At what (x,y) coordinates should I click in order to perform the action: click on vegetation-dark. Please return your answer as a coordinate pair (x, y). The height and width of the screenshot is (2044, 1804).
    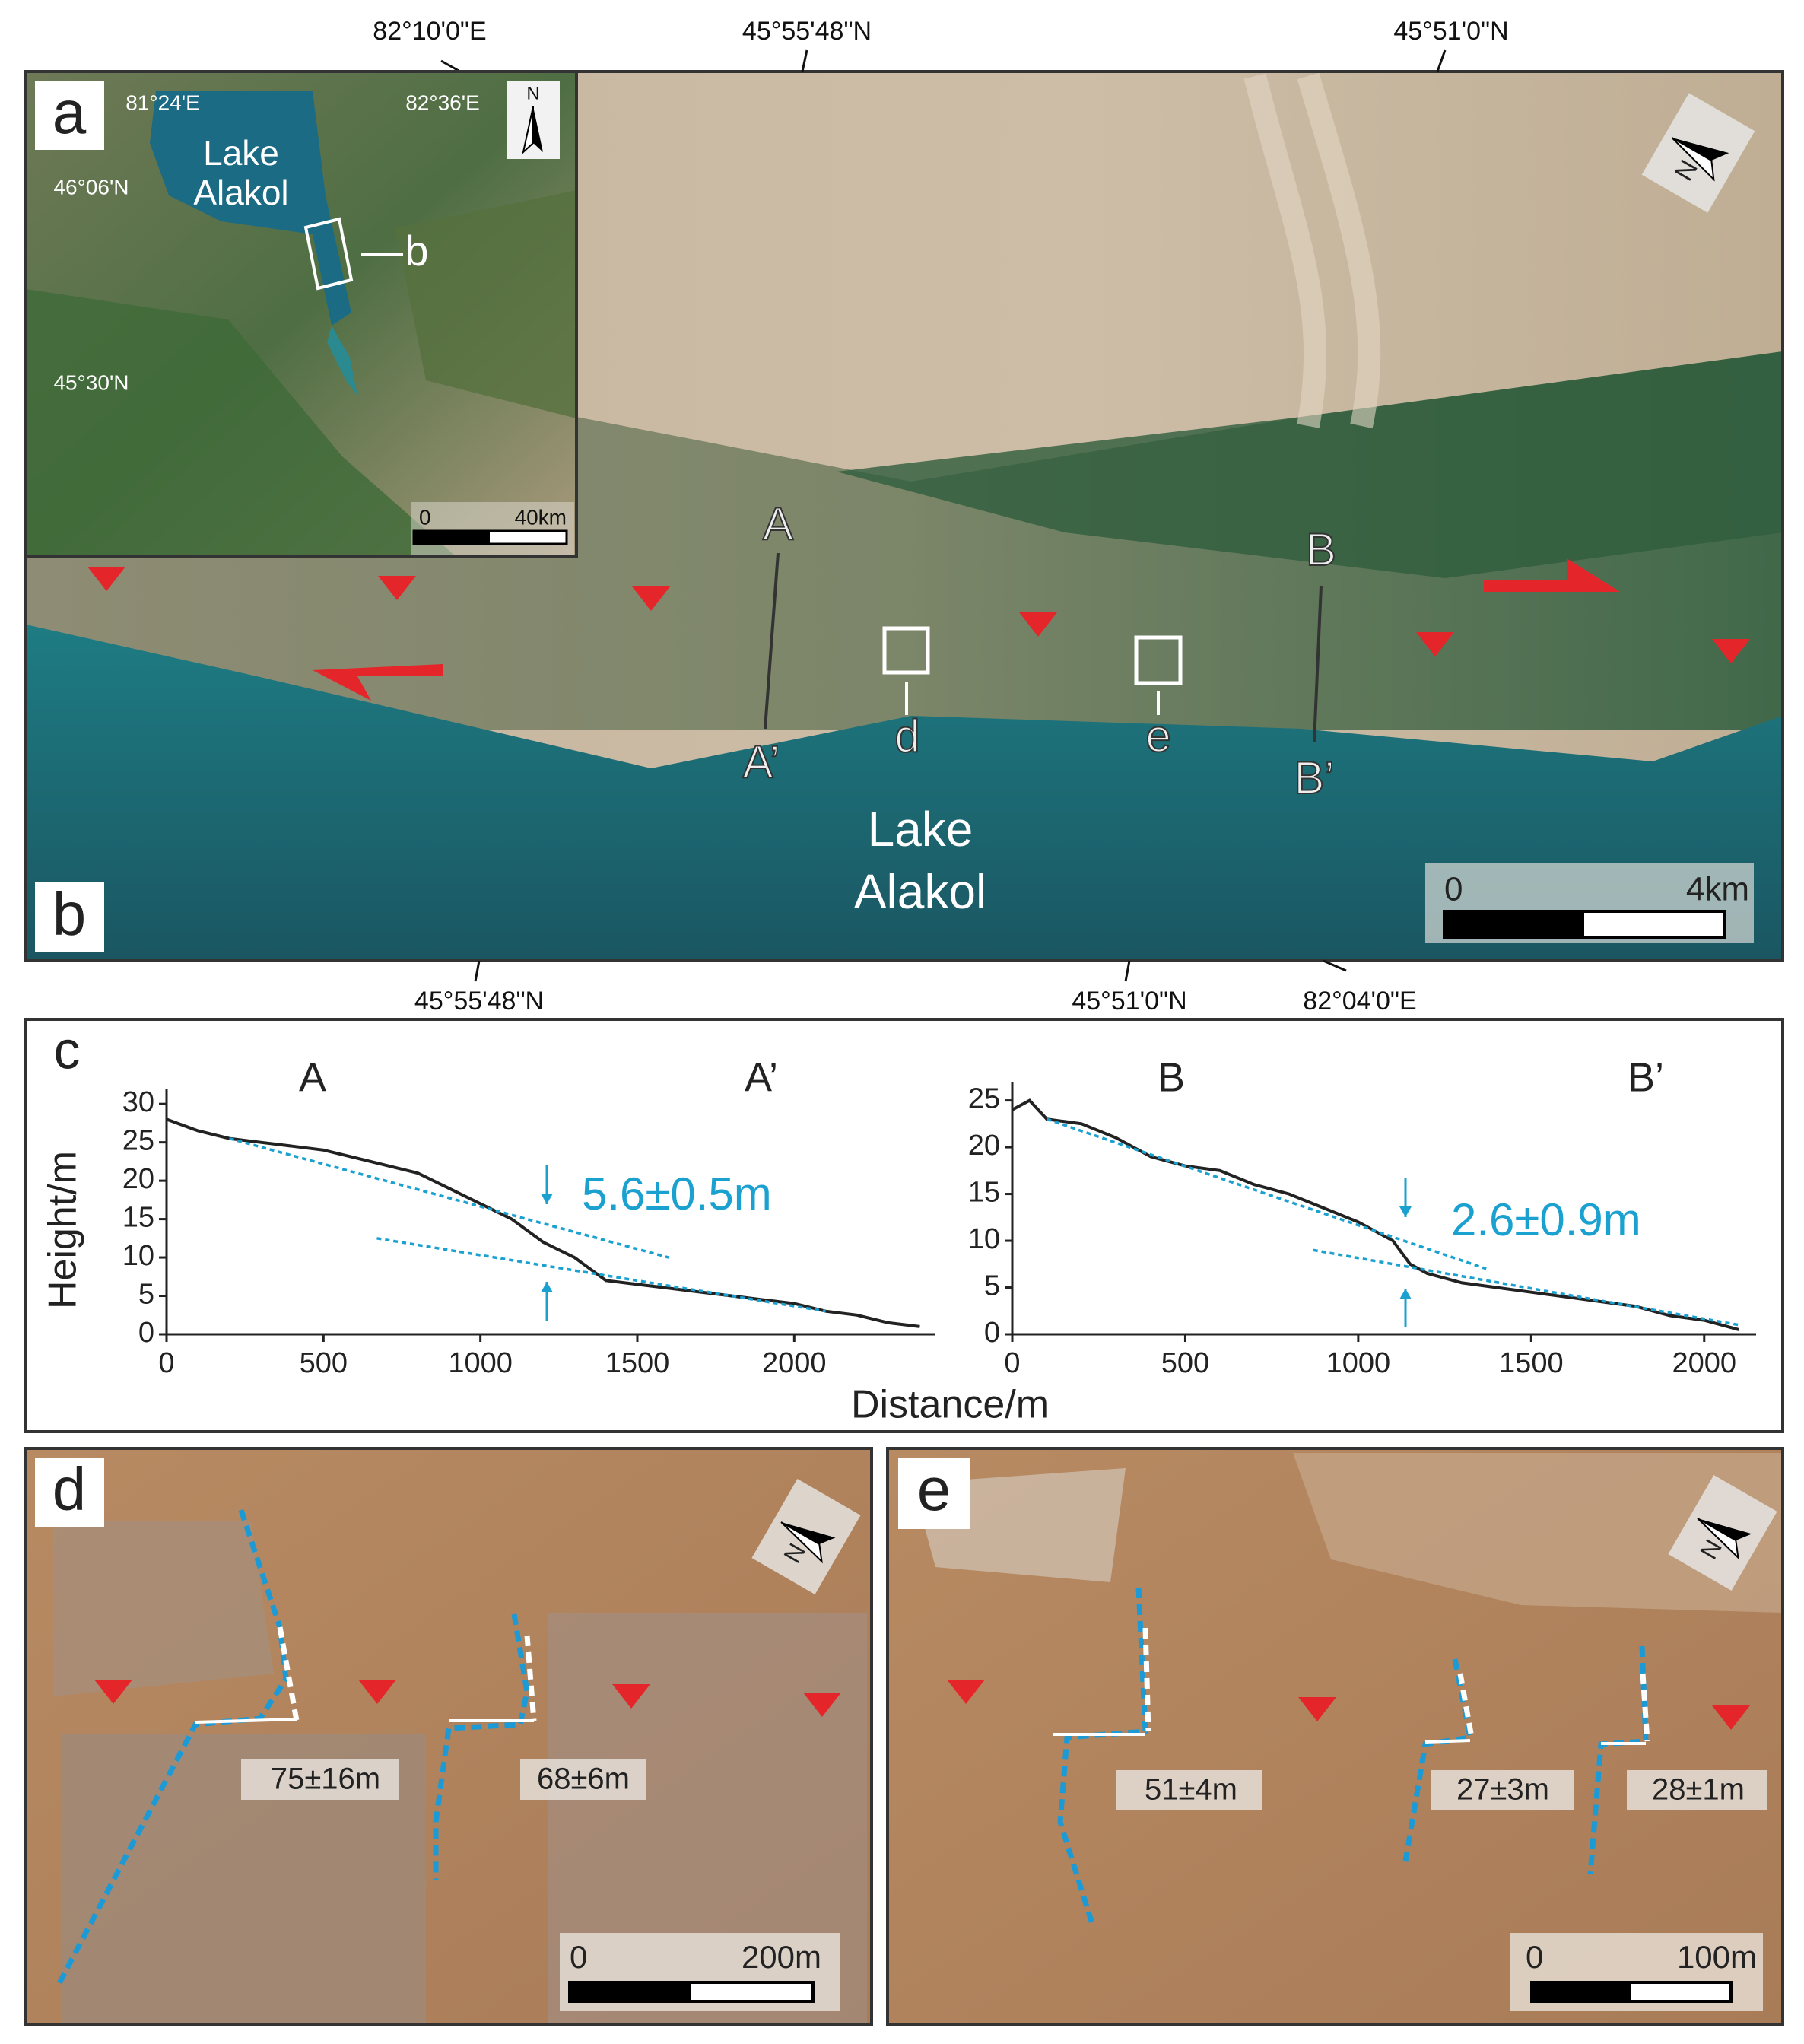
    Looking at the image, I should click on (1310, 464).